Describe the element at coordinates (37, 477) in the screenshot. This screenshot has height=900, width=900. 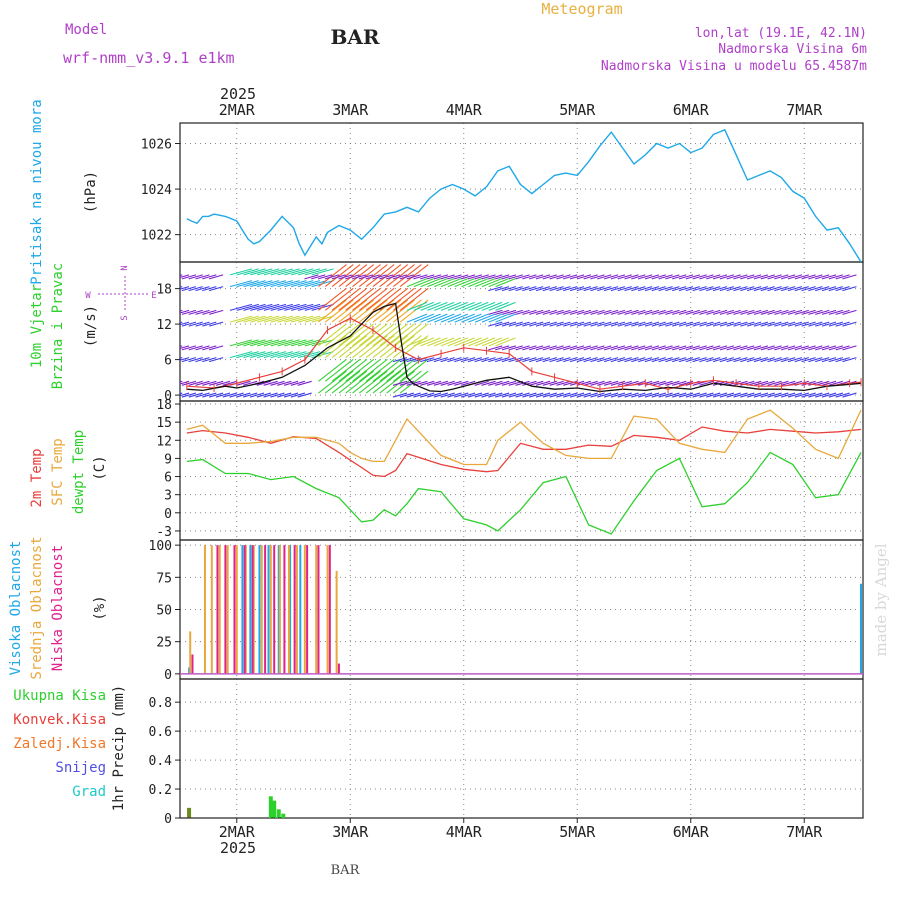
I see `temp2m-axis-title: 2m Temp` at that location.